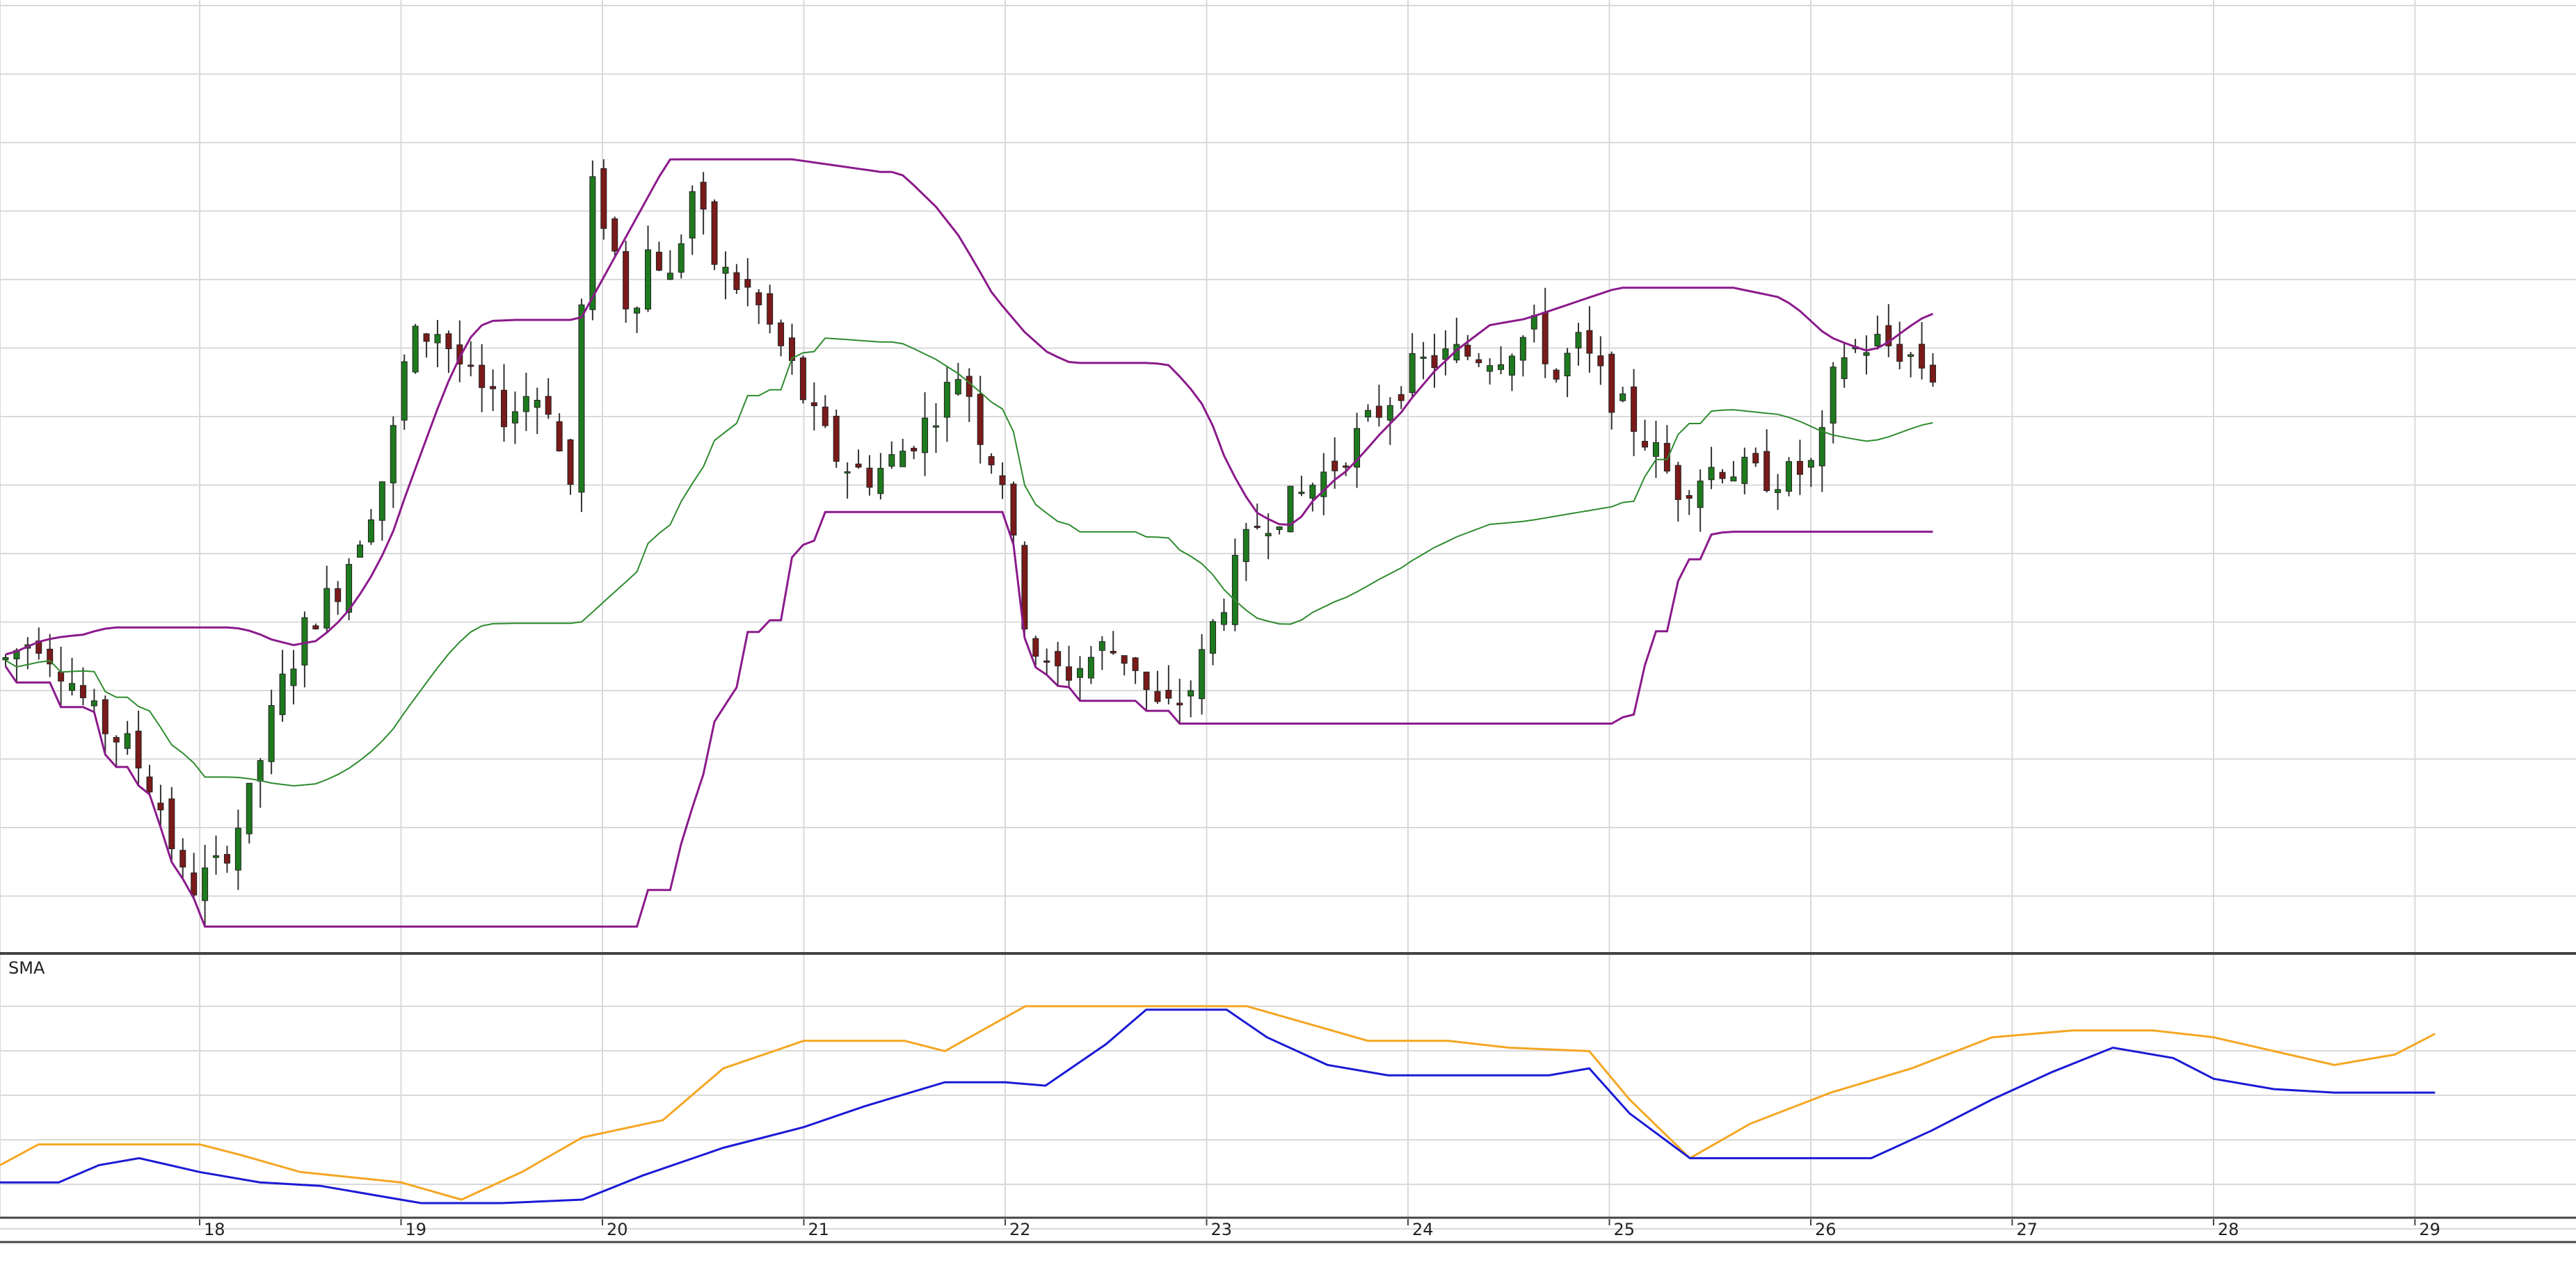  What do you see at coordinates (2228, 1229) in the screenshot?
I see `x-tick-label-28: 28` at bounding box center [2228, 1229].